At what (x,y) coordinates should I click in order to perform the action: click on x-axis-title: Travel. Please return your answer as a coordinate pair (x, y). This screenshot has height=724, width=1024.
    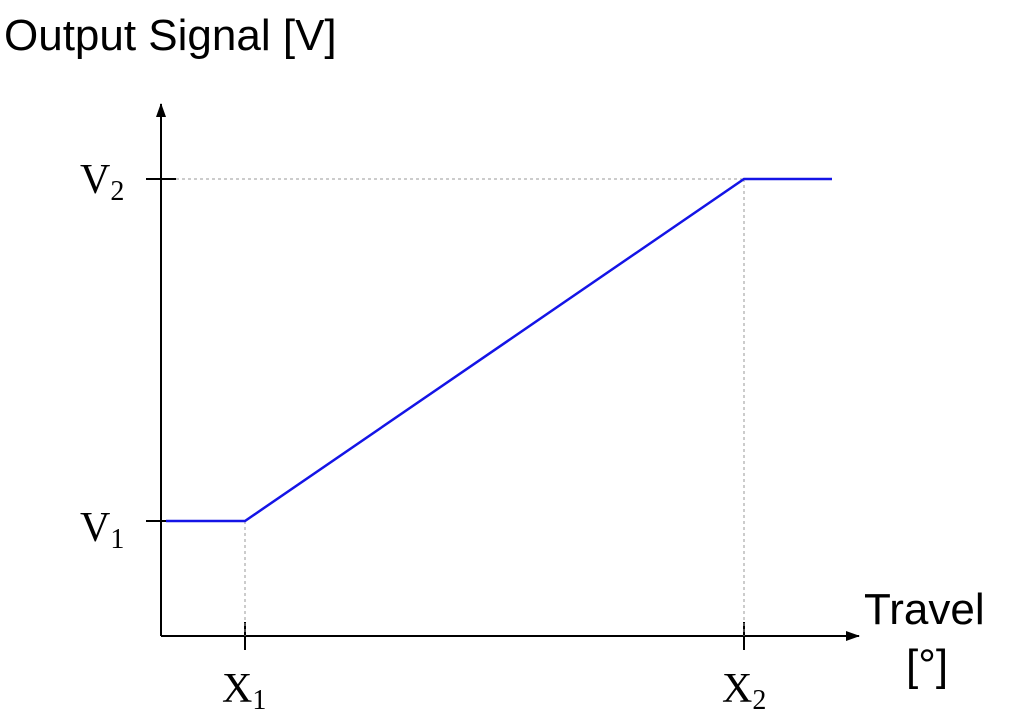
    Looking at the image, I should click on (924, 609).